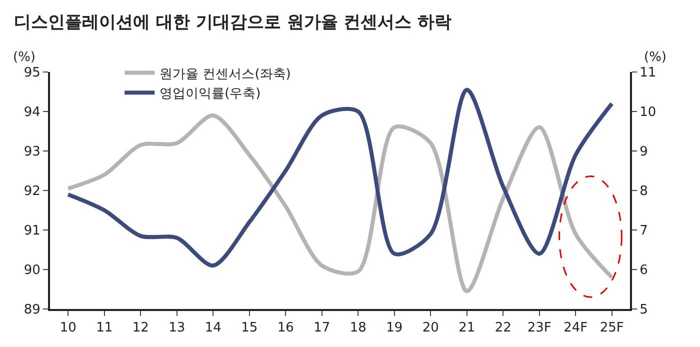  Describe the element at coordinates (467, 328) in the screenshot. I see `x-tick-label: 21` at that location.